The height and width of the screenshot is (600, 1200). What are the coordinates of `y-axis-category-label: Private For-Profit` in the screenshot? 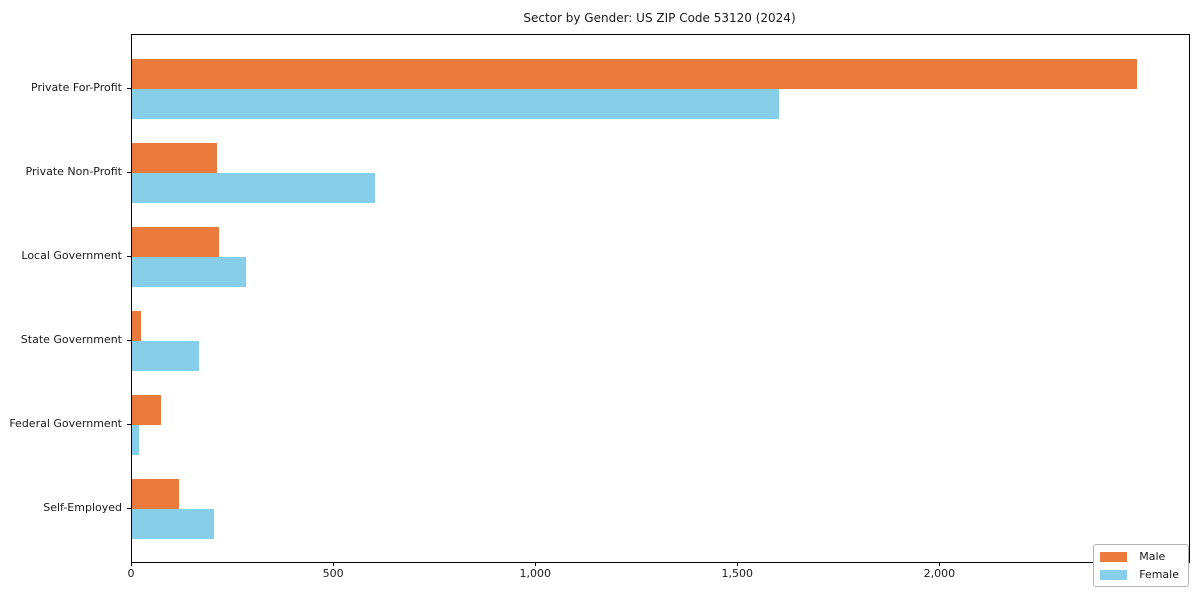 It's located at (76, 87).